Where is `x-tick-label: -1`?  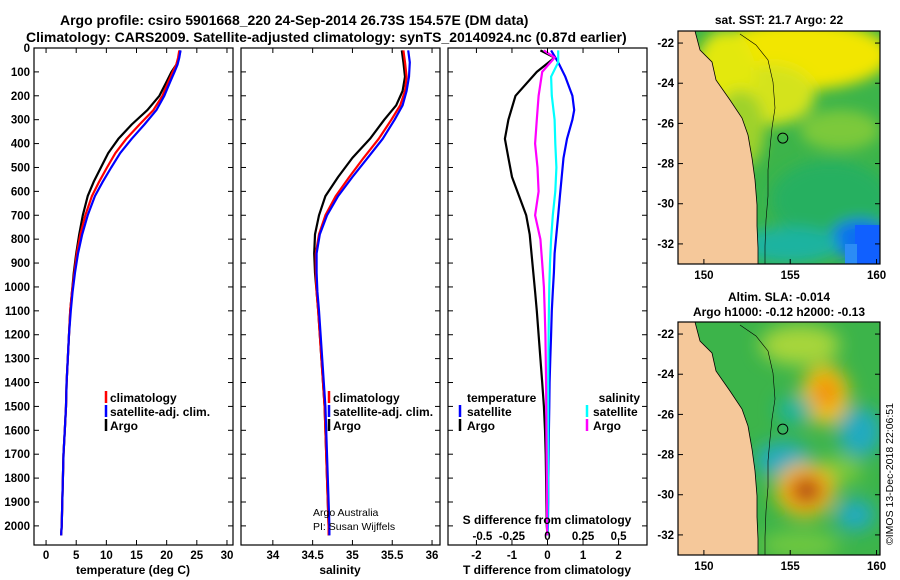
x-tick-label: -1 is located at coordinates (512, 556).